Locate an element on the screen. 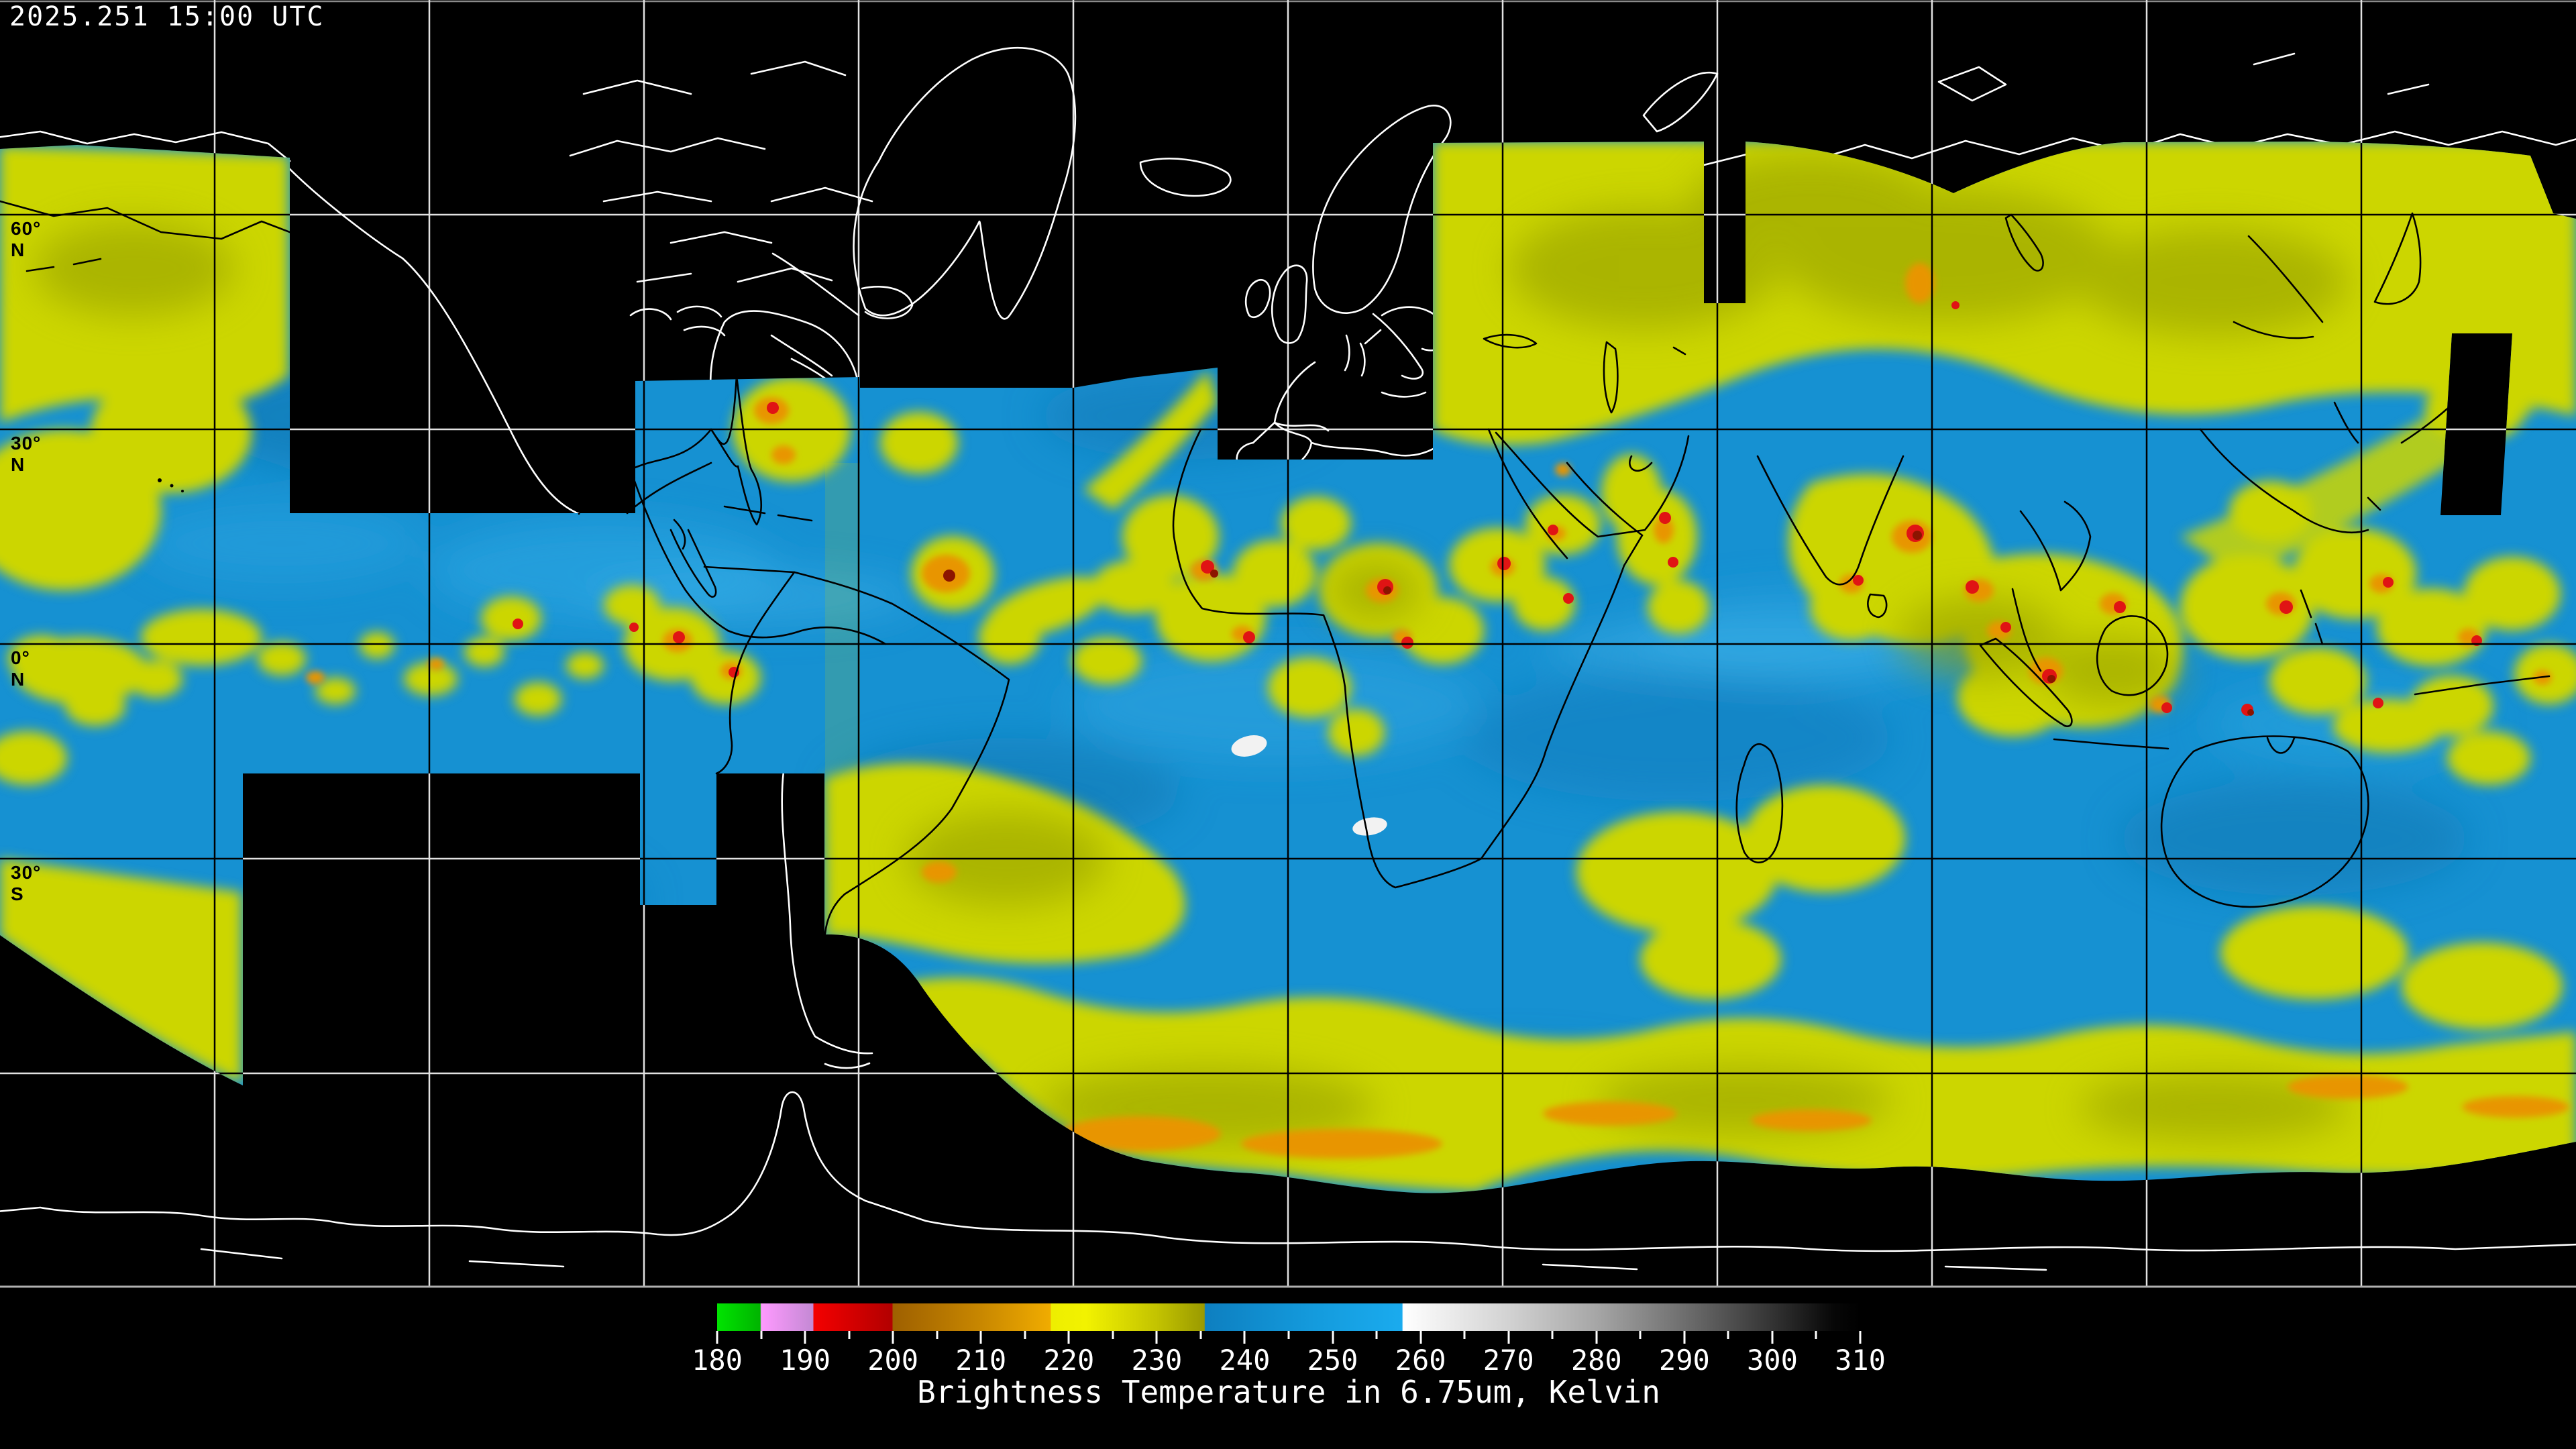  latitude-label: 60° S is located at coordinates (26, 1098).